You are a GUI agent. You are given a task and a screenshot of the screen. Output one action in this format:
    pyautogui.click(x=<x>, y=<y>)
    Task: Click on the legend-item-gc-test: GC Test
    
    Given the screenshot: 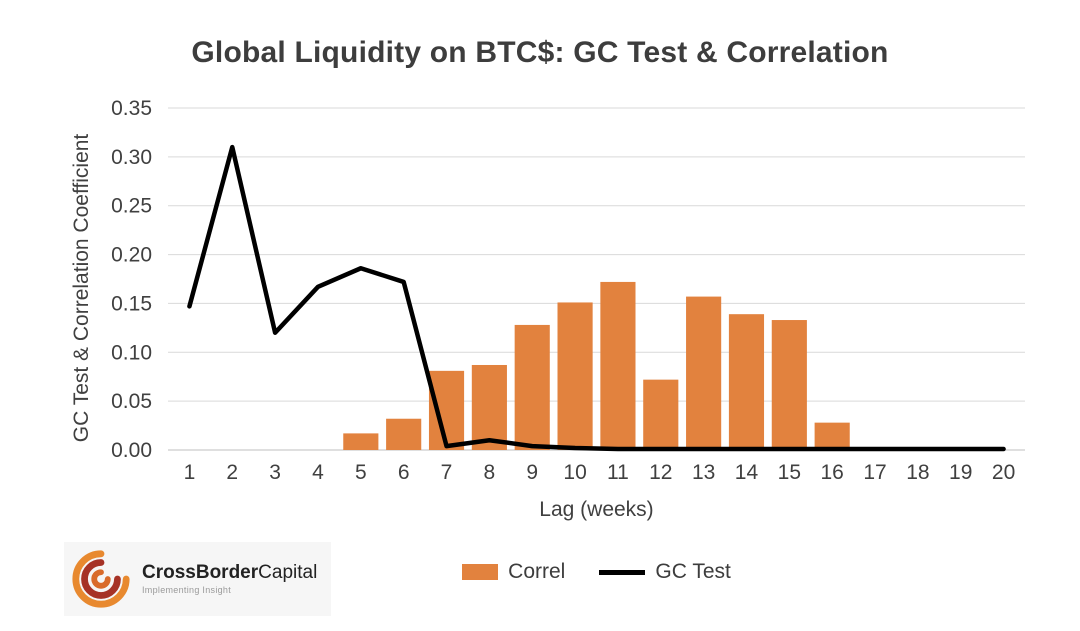 What is the action you would take?
    pyautogui.click(x=665, y=572)
    